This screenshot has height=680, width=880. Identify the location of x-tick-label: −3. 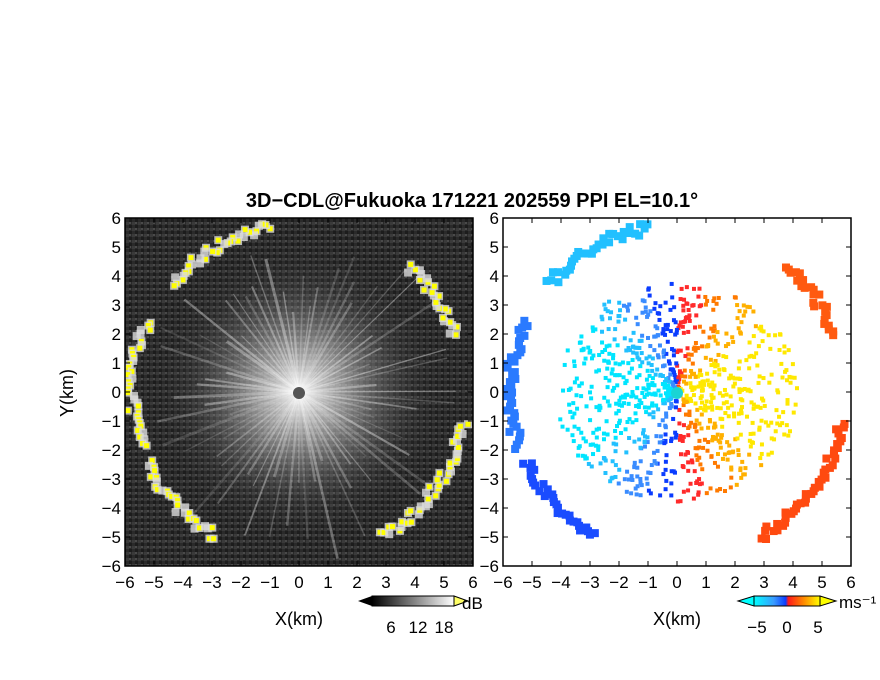
(589, 582).